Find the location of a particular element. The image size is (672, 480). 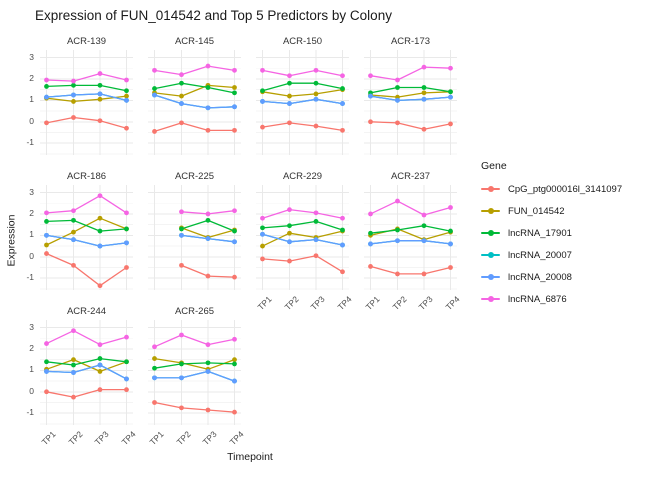

legend-entry-label: lncRNA_20007 is located at coordinates (540, 255).